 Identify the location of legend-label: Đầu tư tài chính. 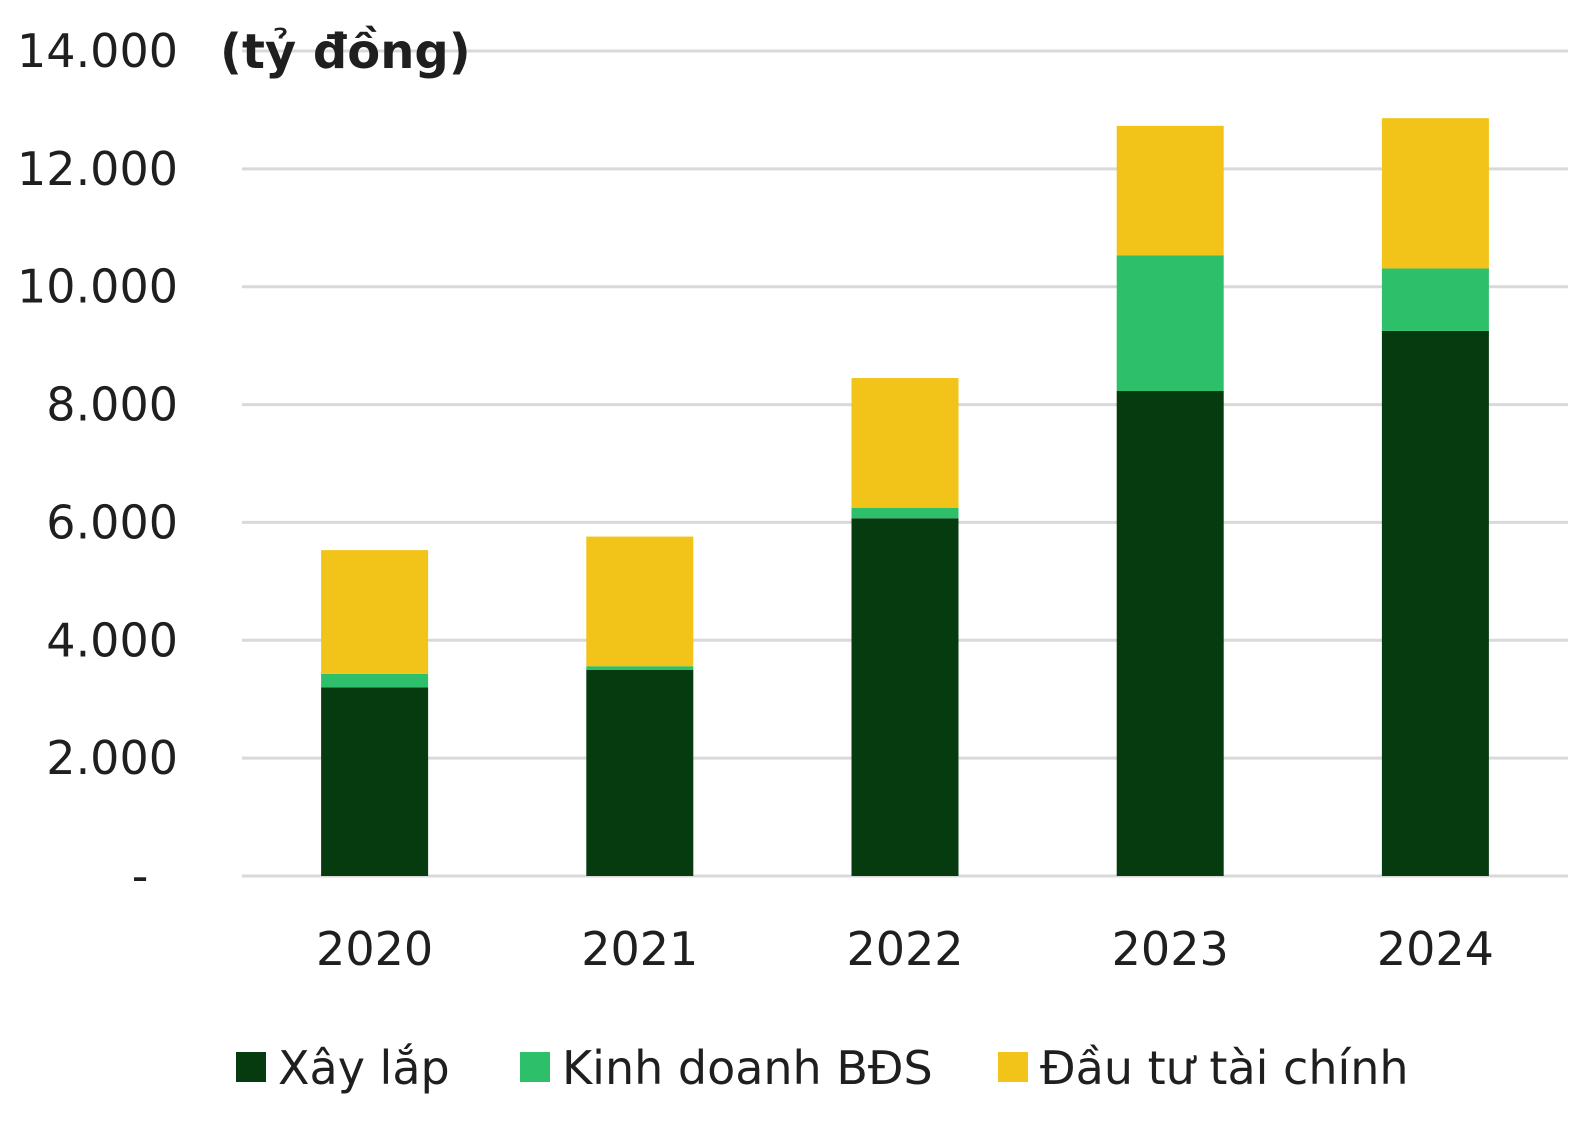
(1224, 1068).